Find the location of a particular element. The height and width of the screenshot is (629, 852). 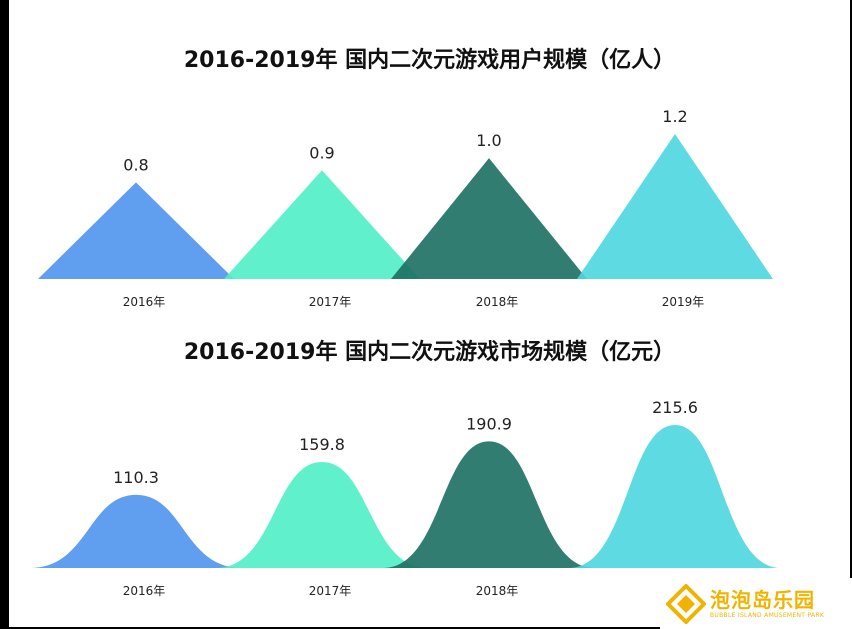

value-label-1: 159.8 is located at coordinates (322, 444).